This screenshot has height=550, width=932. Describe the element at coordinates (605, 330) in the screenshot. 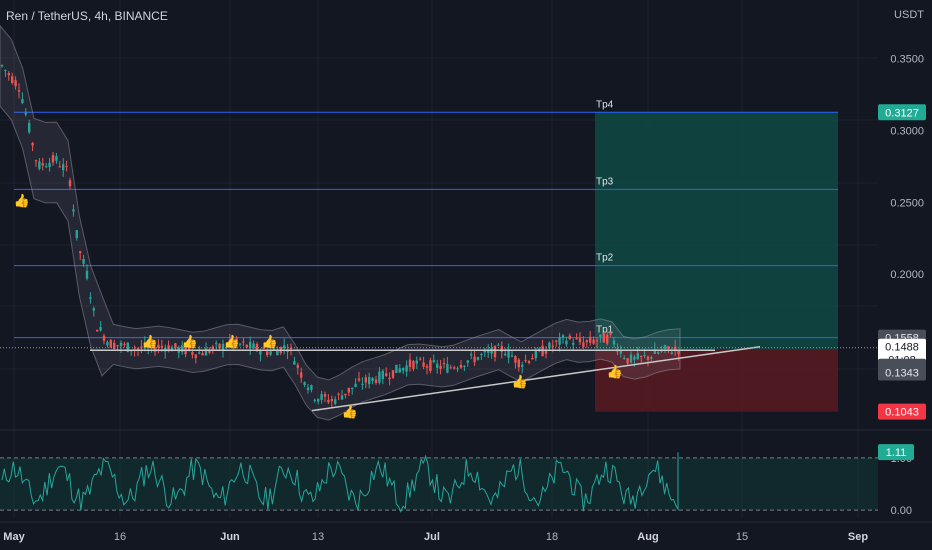

I see `target-label: Tp1` at that location.